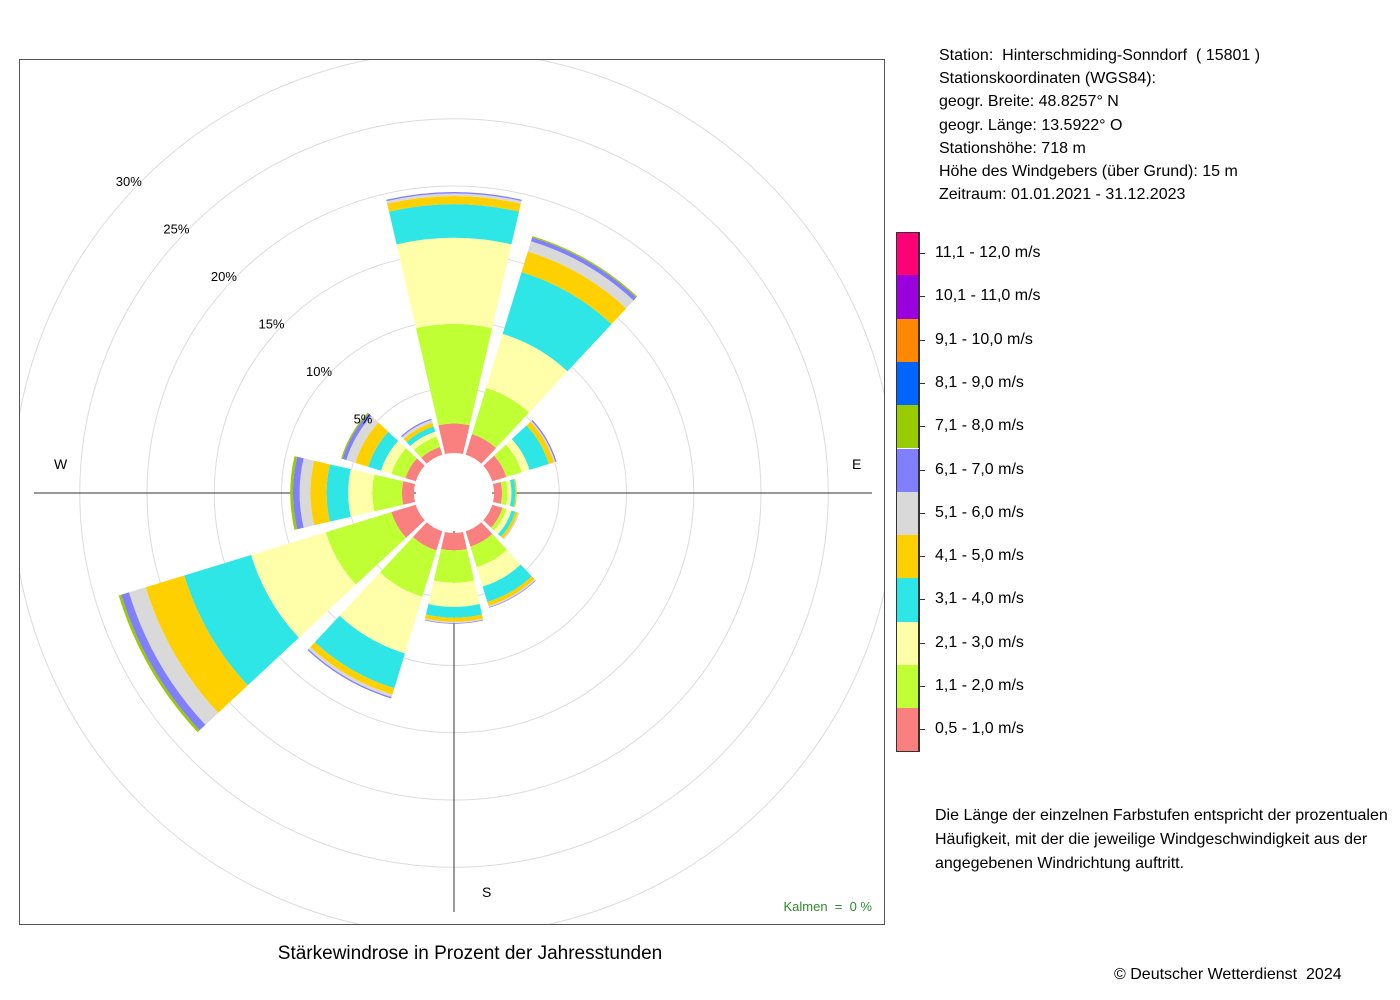 The height and width of the screenshot is (1000, 1400). I want to click on legend-item: 5,1 - 6,0 m/s, so click(1006, 513).